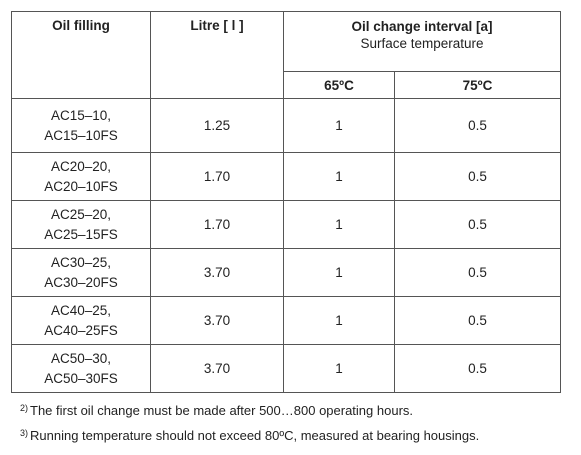 This screenshot has width=581, height=455. I want to click on header-surface-temperature: Surface temperature, so click(422, 43).